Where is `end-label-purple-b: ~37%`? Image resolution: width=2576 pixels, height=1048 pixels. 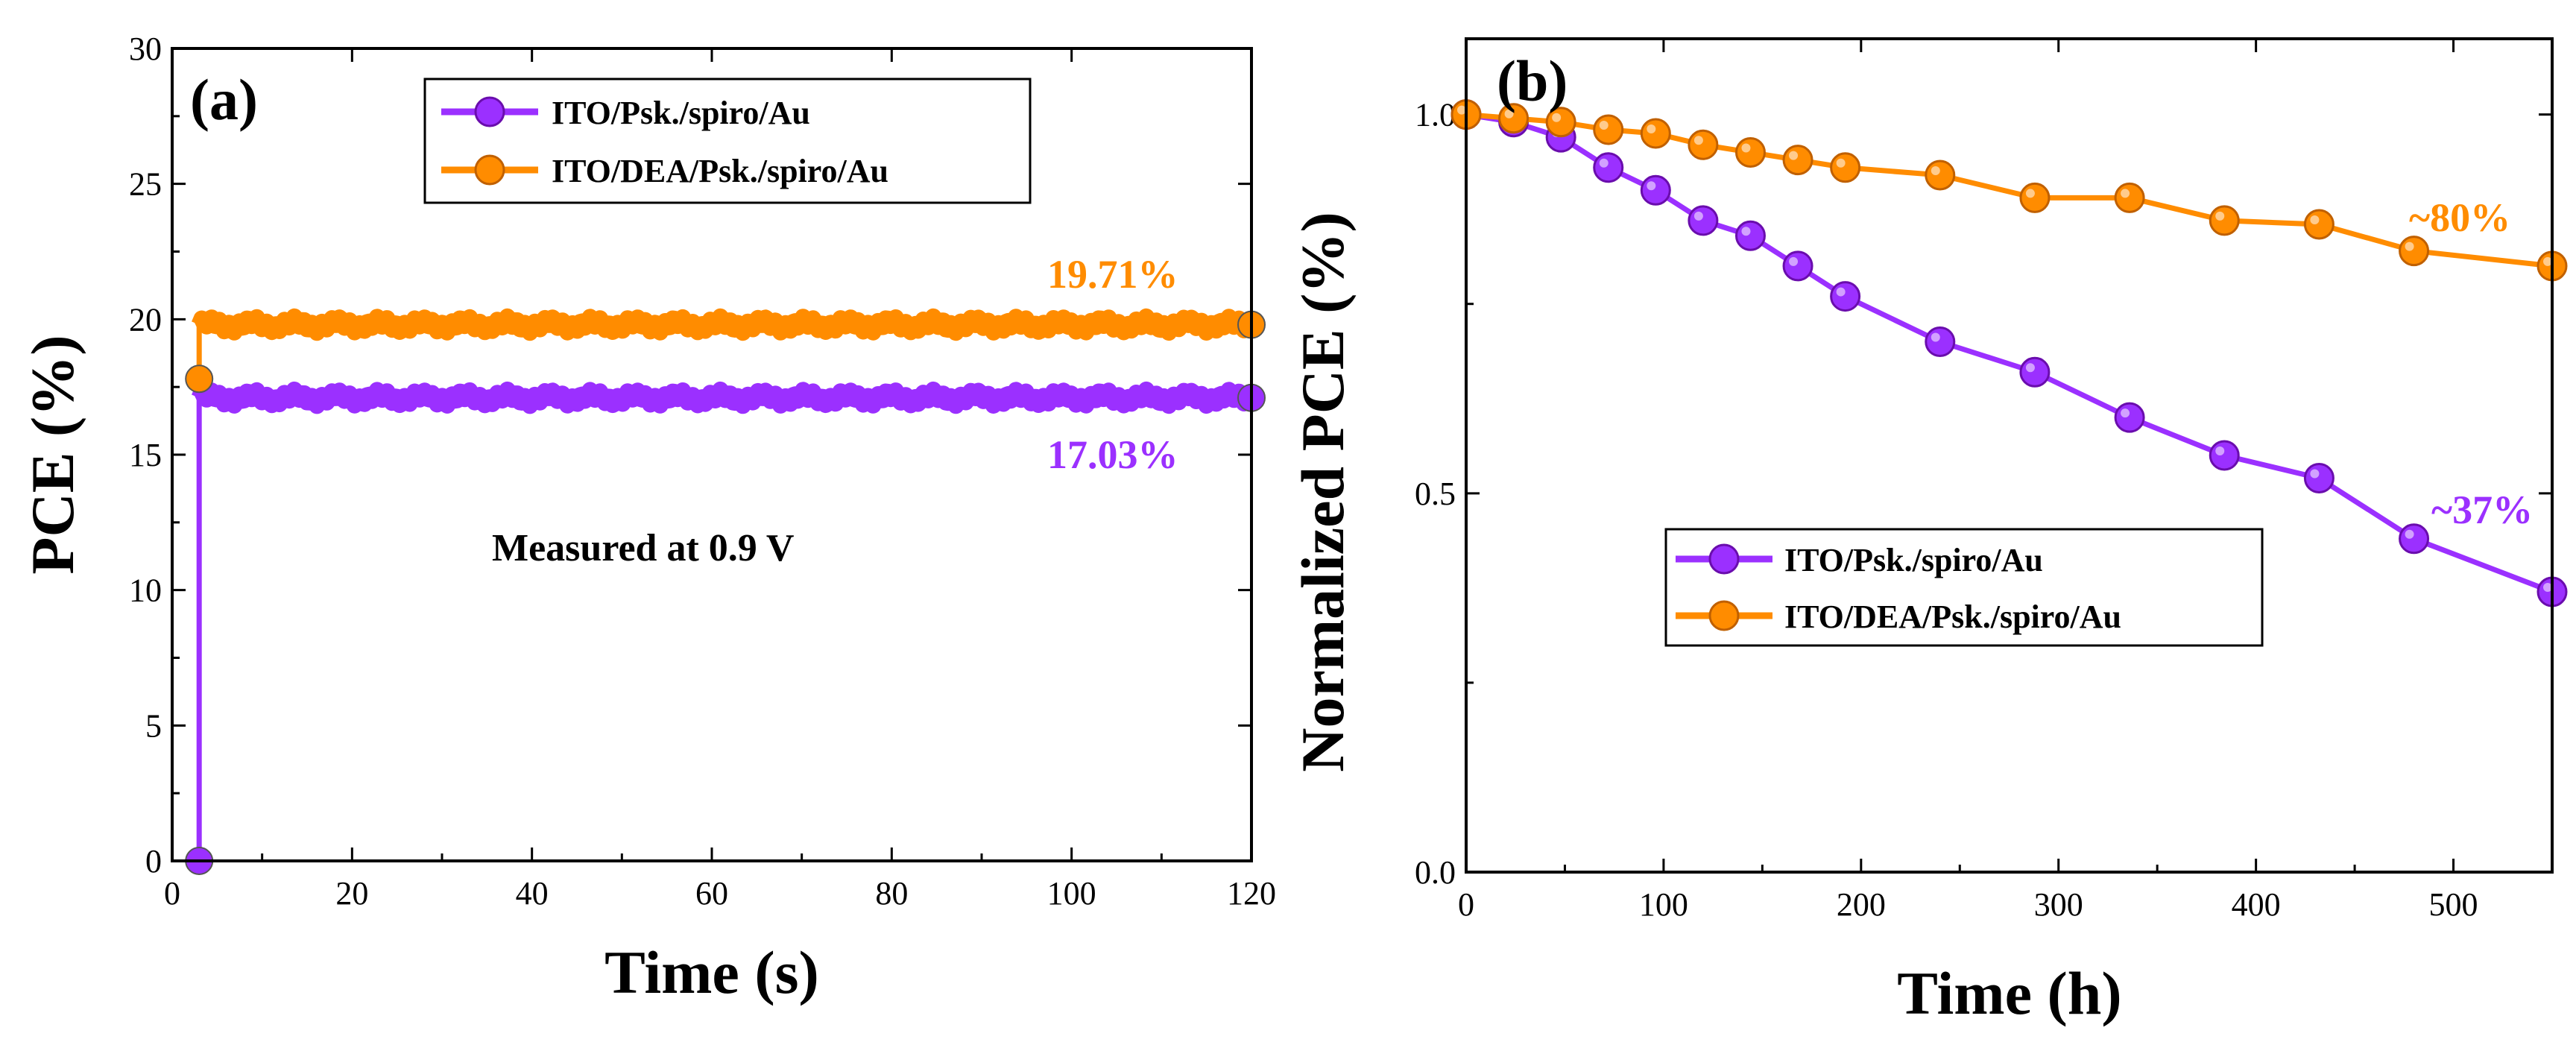
end-label-purple-b: ~37% is located at coordinates (2482, 509).